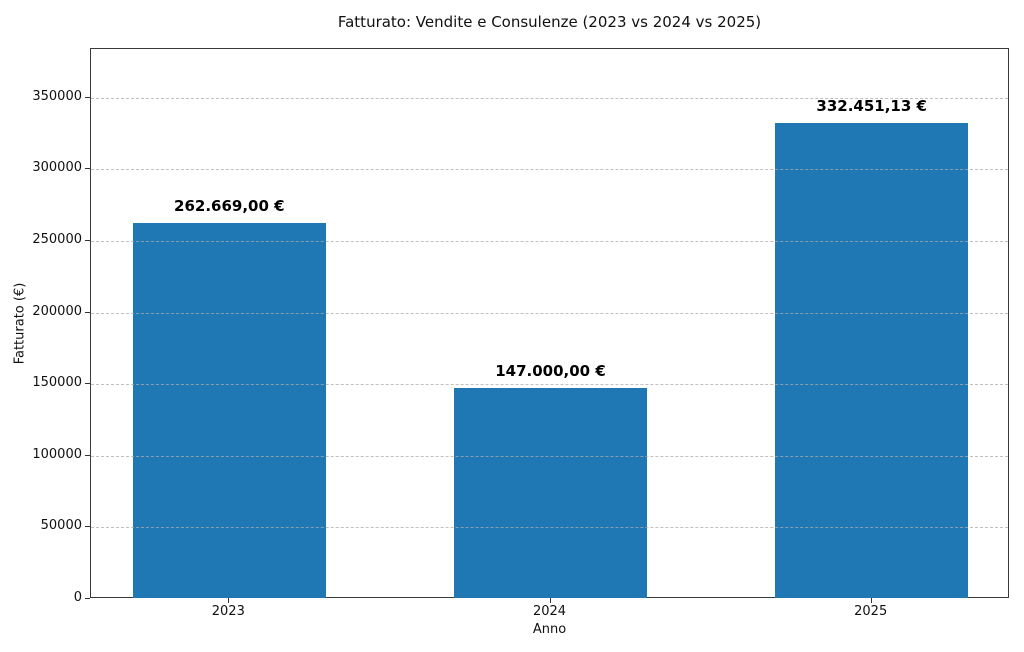 This screenshot has width=1024, height=652. Describe the element at coordinates (871, 105) in the screenshot. I see `bar-value-label-2025: 332.451,13 €` at that location.